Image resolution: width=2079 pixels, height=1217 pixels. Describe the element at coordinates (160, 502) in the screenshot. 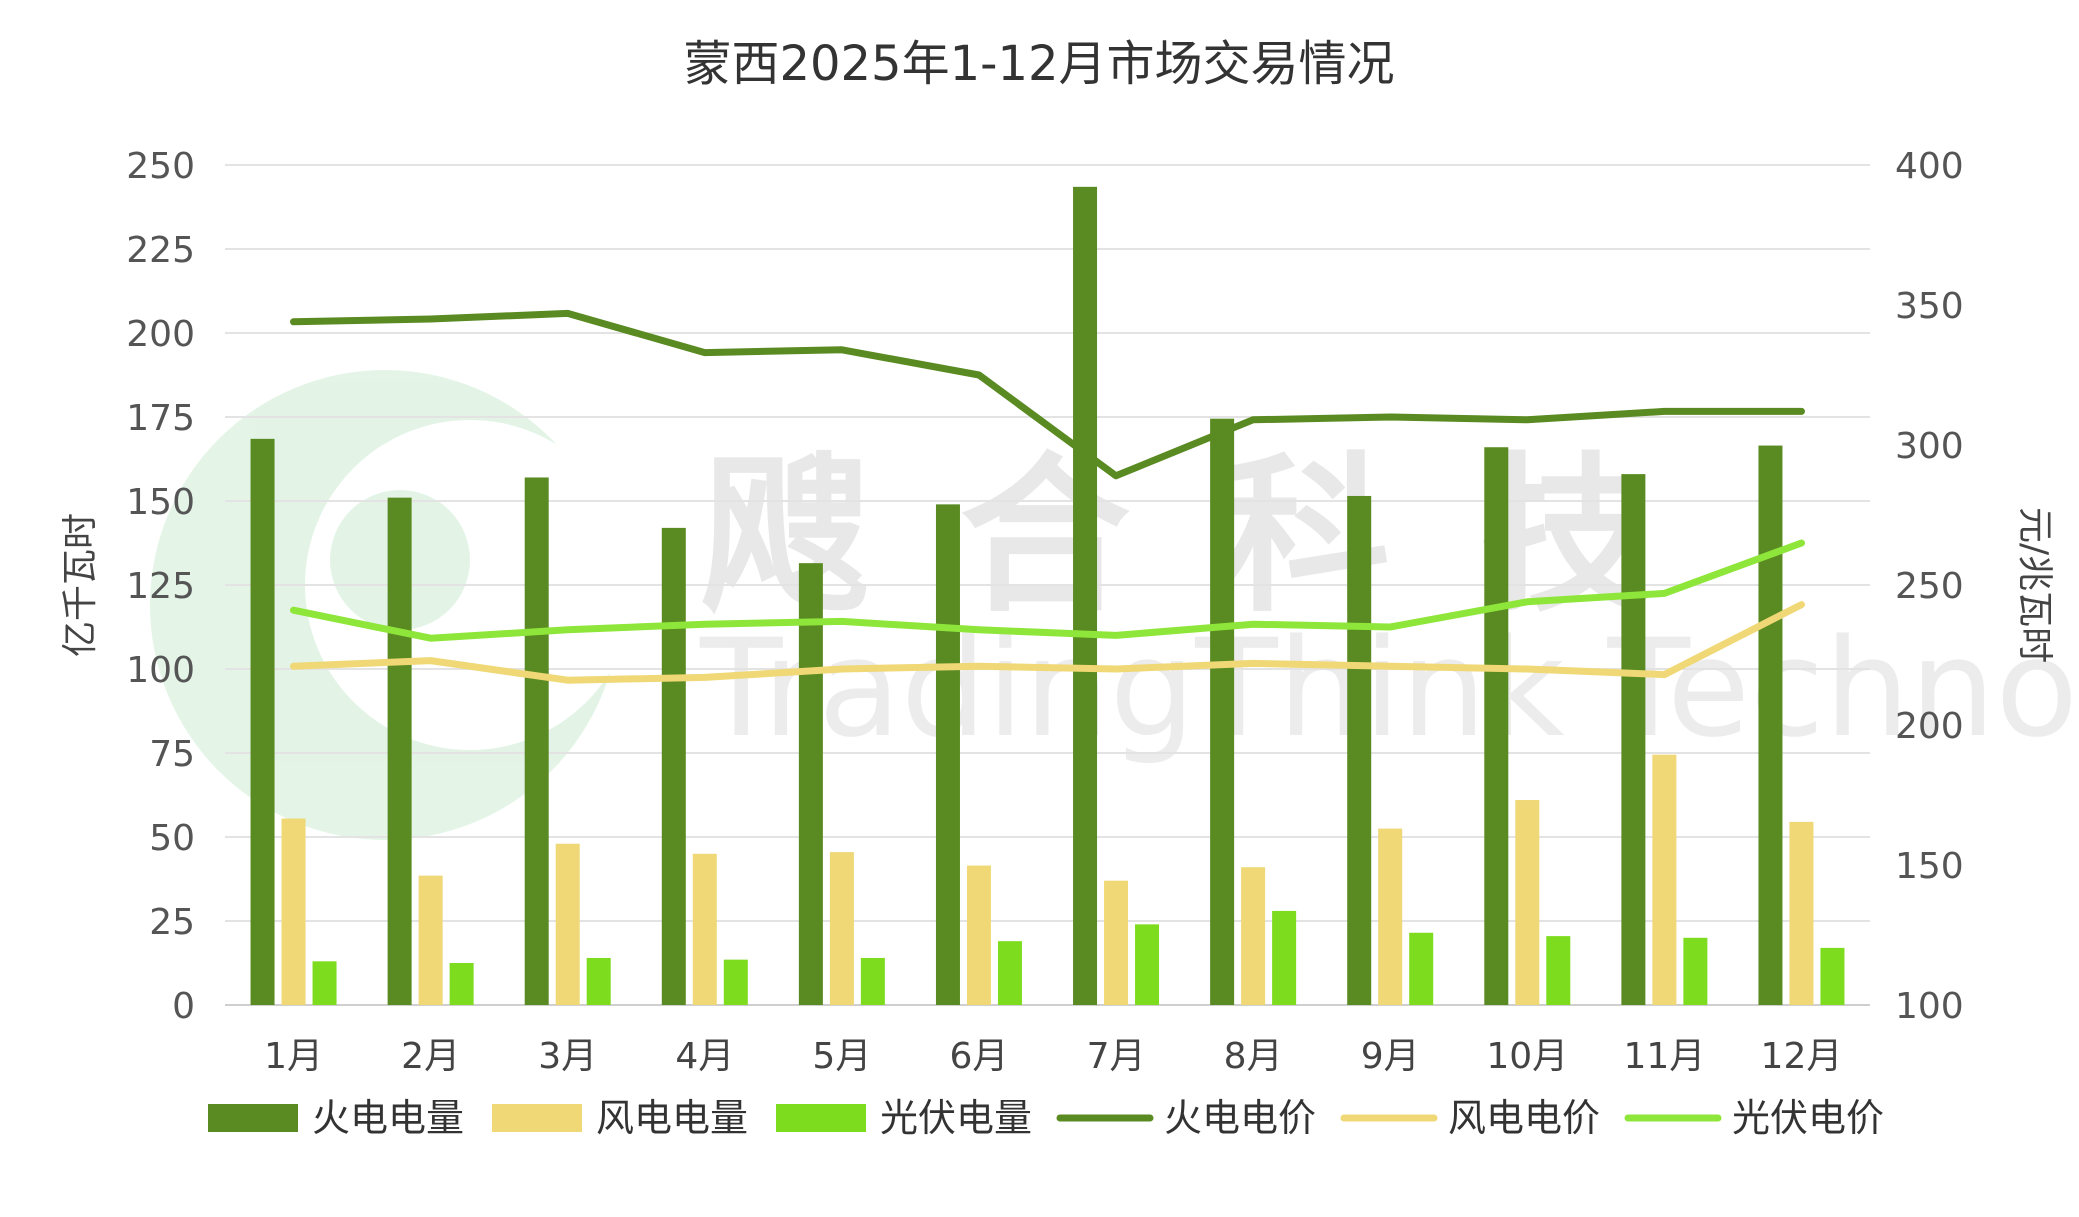

I see `y-left-tick-label: 150` at that location.